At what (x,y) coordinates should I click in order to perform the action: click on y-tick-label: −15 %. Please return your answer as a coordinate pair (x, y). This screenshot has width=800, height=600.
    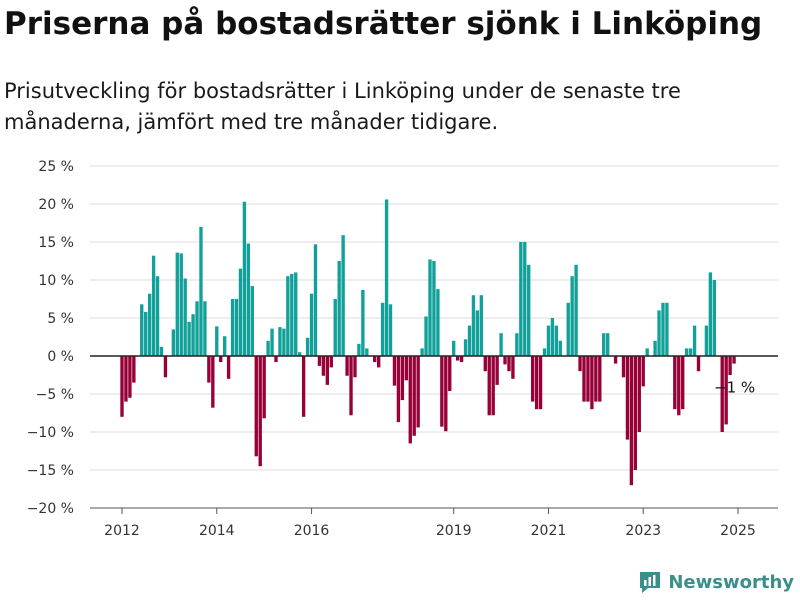
    Looking at the image, I should click on (50, 471).